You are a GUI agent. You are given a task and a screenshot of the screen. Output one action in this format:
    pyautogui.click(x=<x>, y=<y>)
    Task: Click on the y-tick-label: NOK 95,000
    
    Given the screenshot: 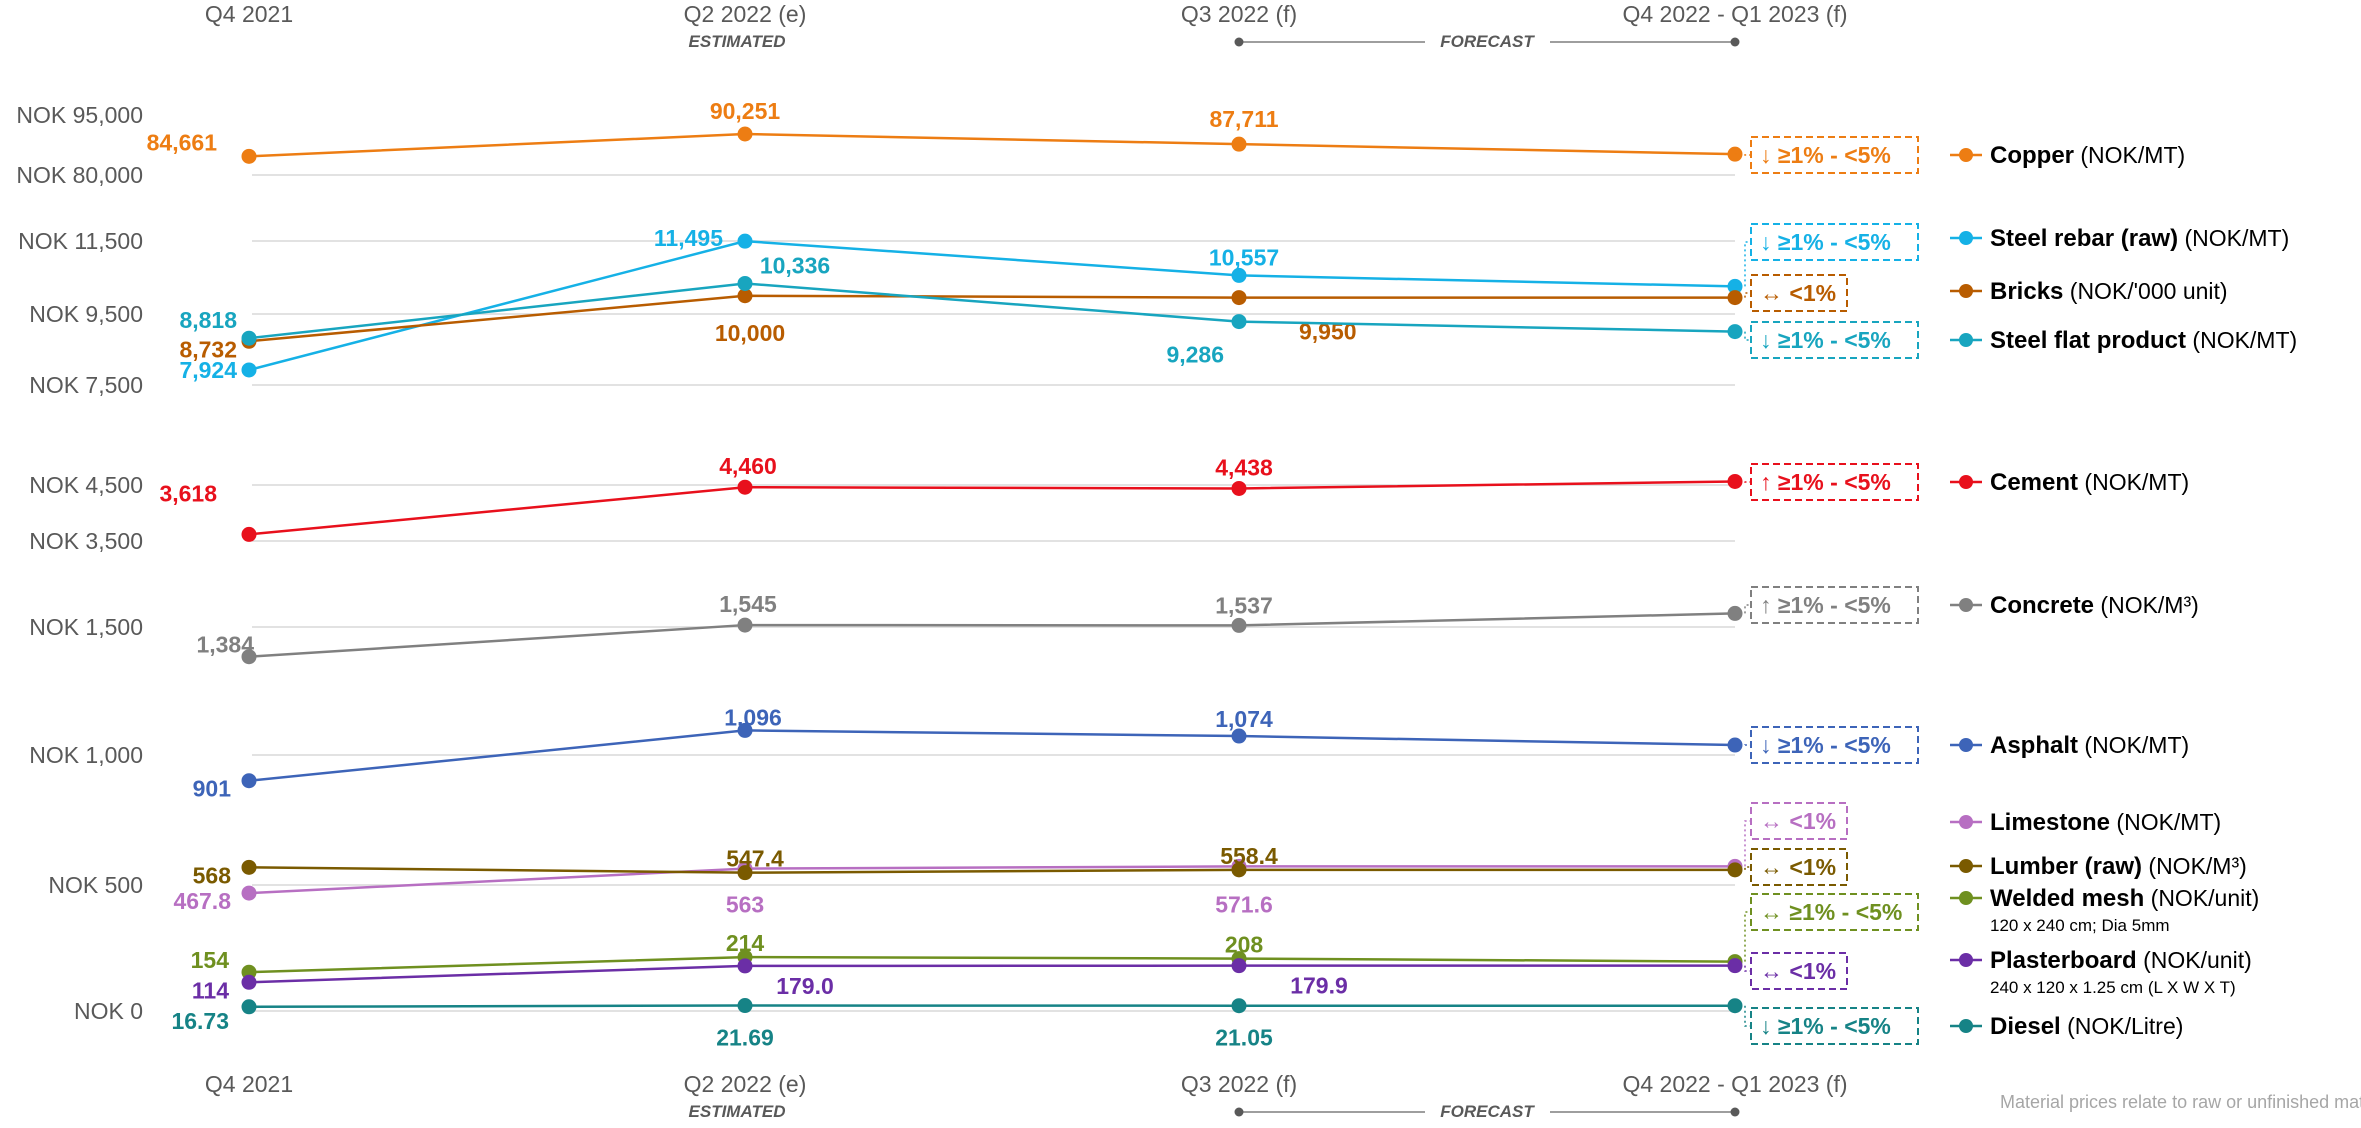 What is the action you would take?
    pyautogui.click(x=79, y=115)
    